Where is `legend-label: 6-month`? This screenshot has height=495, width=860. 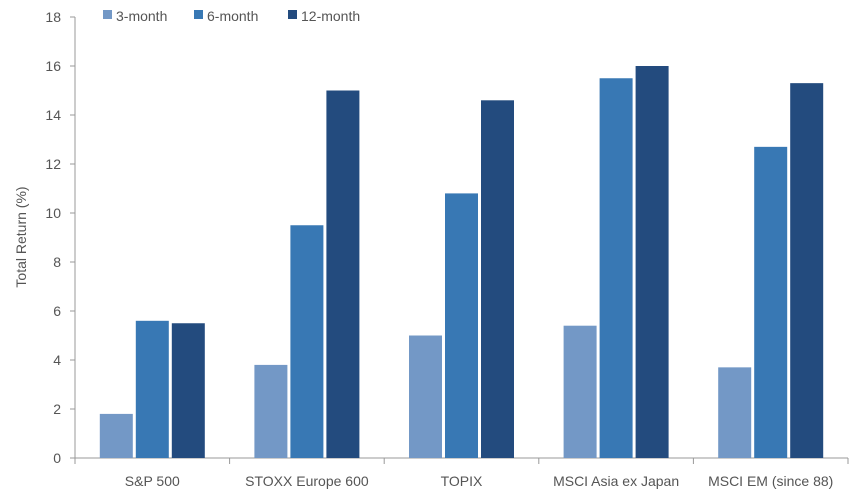 legend-label: 6-month is located at coordinates (232, 16).